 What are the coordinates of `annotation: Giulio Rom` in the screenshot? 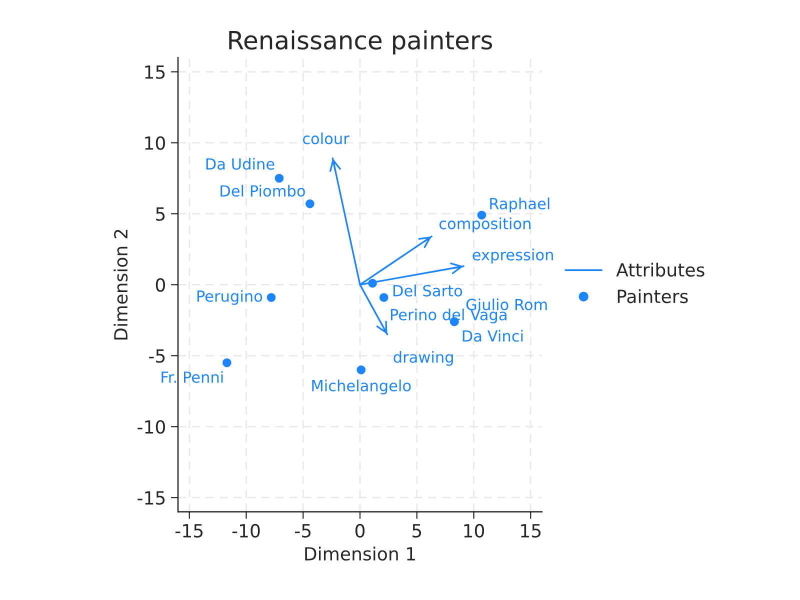 It's located at (506, 304).